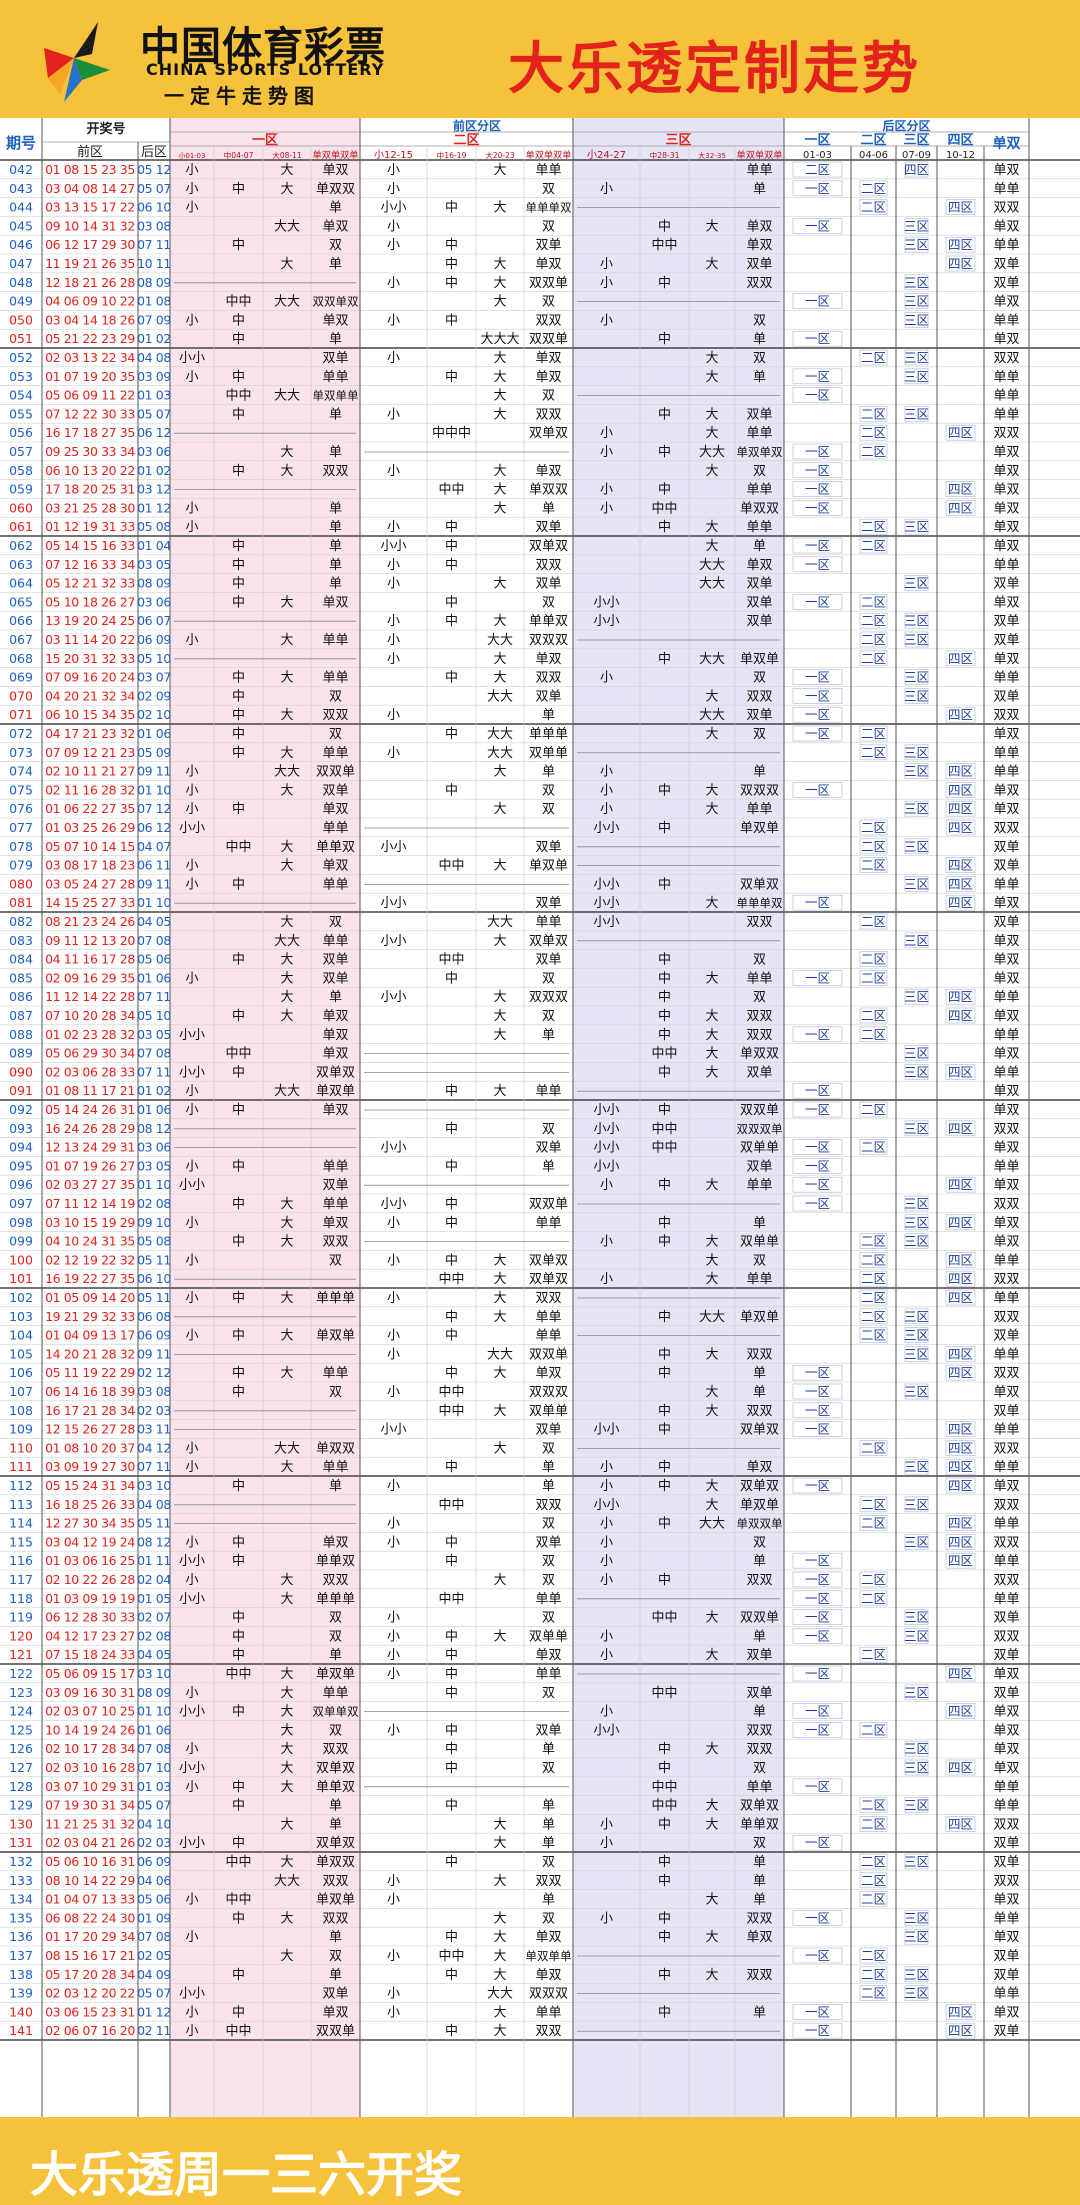  Describe the element at coordinates (154, 1993) in the screenshot. I see `back-numbers-cell: 05 07` at that location.